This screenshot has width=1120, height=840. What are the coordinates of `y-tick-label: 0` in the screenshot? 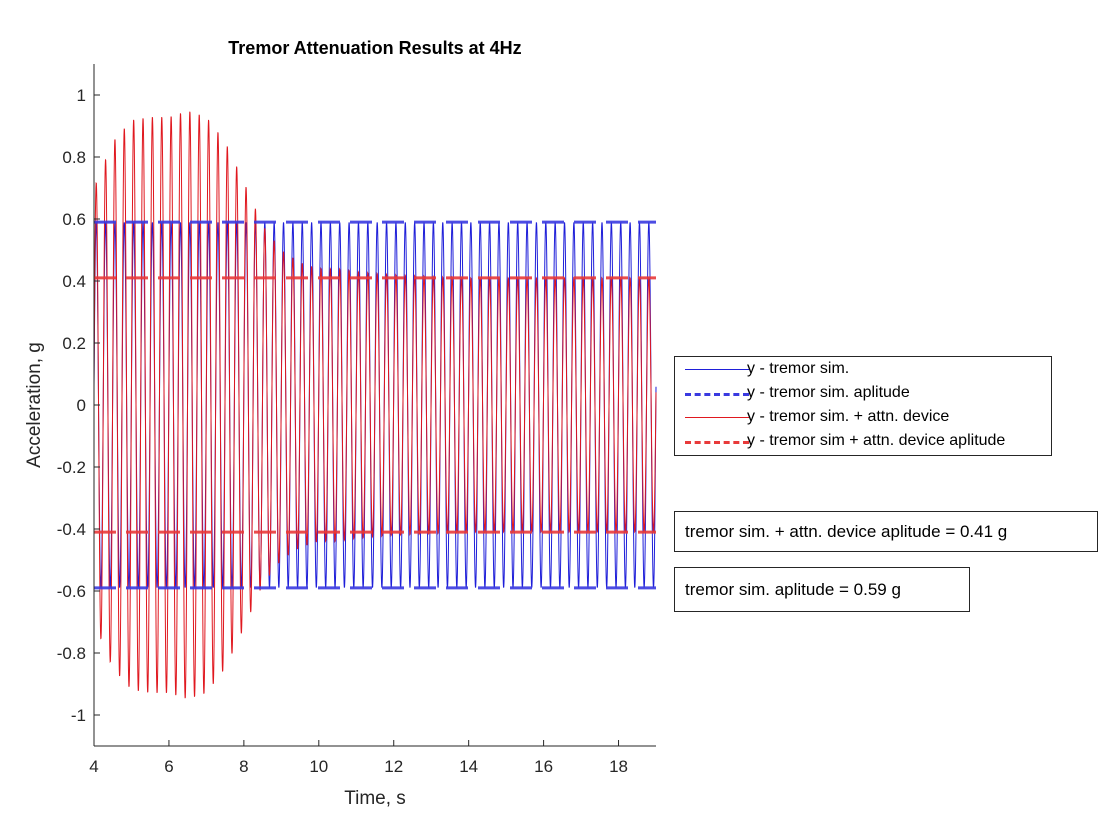 It's located at (81, 405).